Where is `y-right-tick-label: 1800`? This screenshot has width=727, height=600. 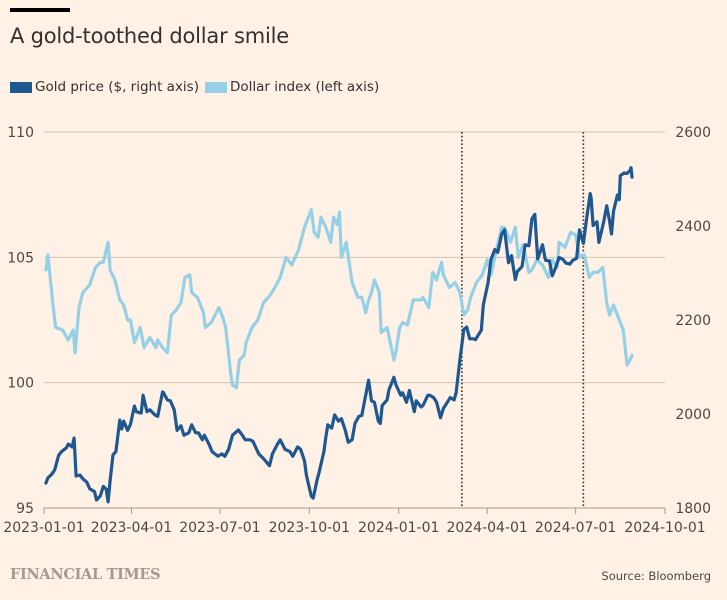 y-right-tick-label: 1800 is located at coordinates (693, 509).